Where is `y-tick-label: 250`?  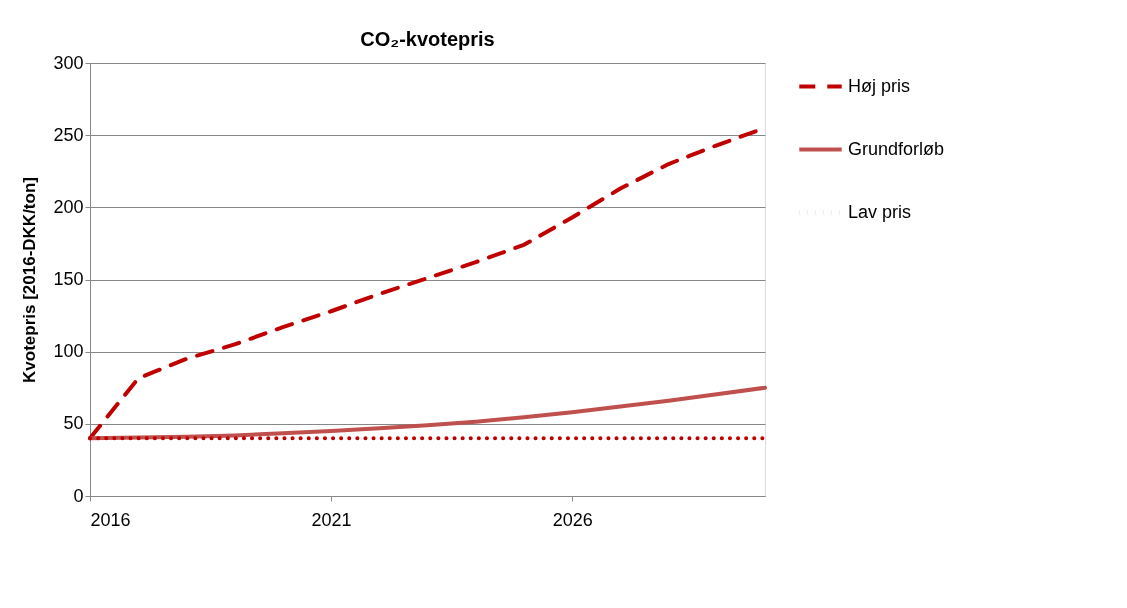
y-tick-label: 250 is located at coordinates (68, 134).